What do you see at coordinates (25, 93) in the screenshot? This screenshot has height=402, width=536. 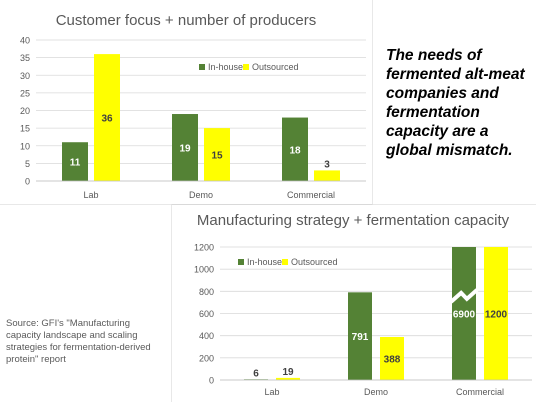 I see `y-tick-label-25: 25` at bounding box center [25, 93].